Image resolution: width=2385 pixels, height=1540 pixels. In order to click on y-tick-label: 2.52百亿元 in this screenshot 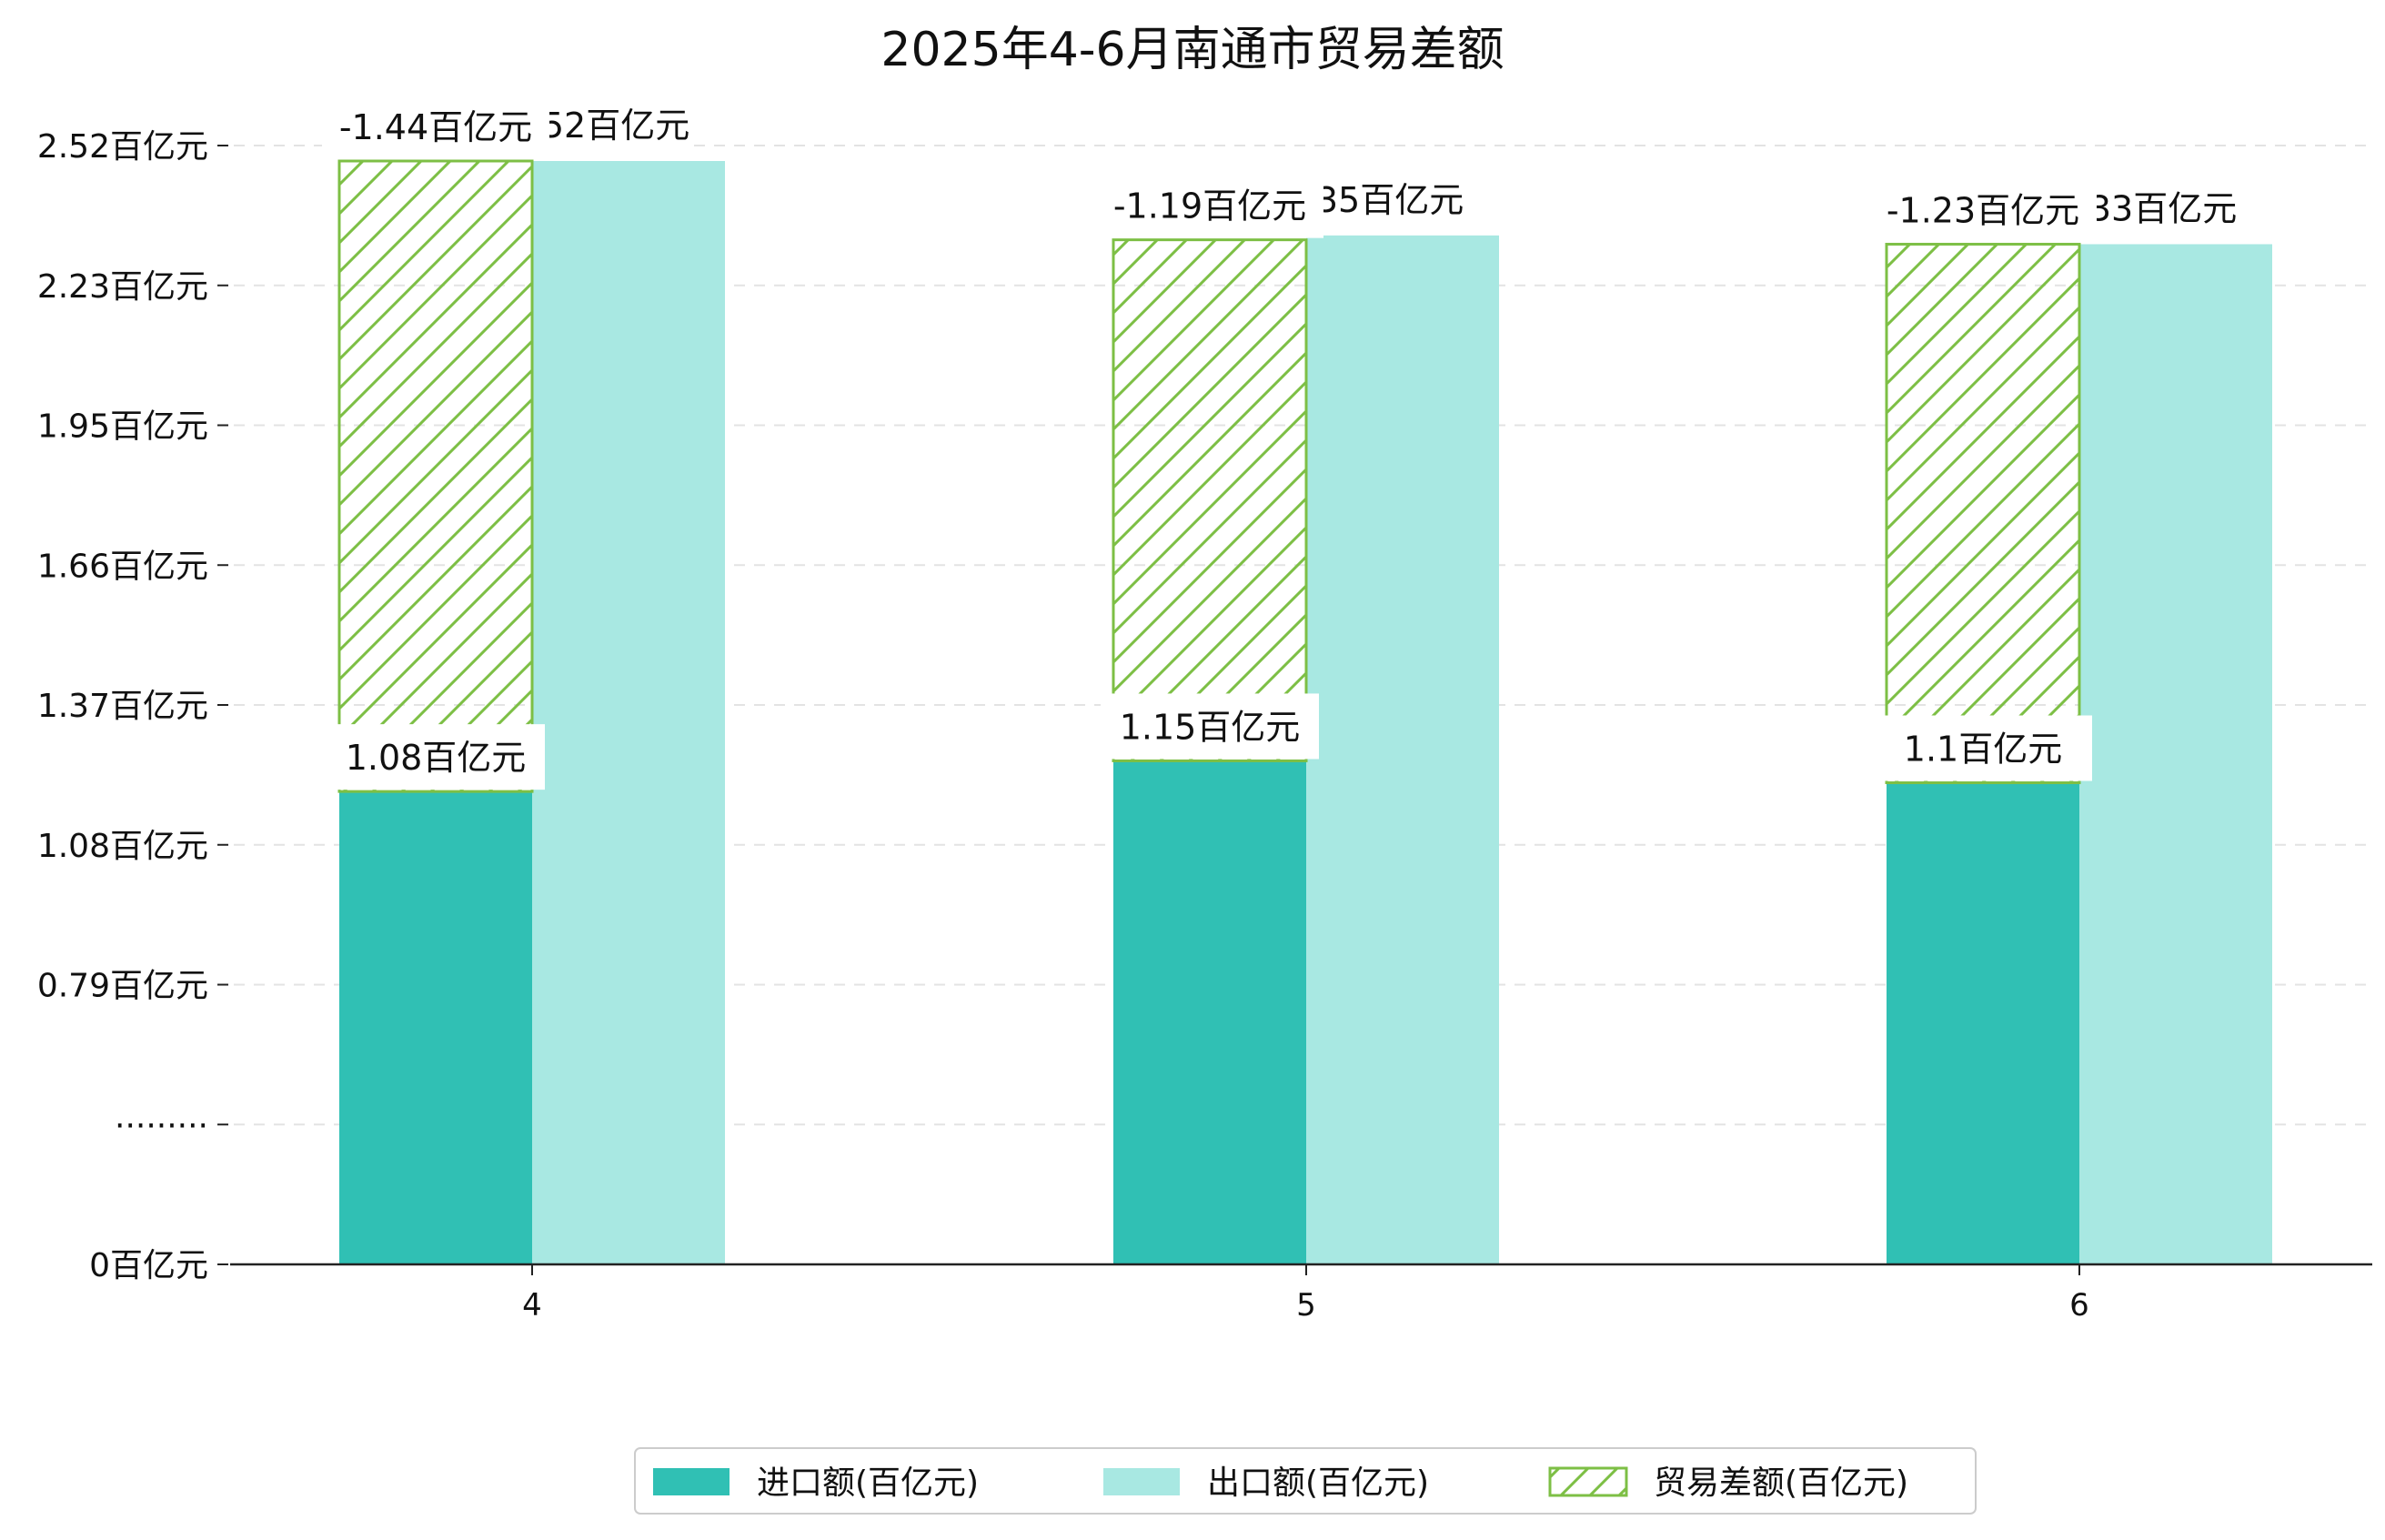, I will do `click(122, 147)`.